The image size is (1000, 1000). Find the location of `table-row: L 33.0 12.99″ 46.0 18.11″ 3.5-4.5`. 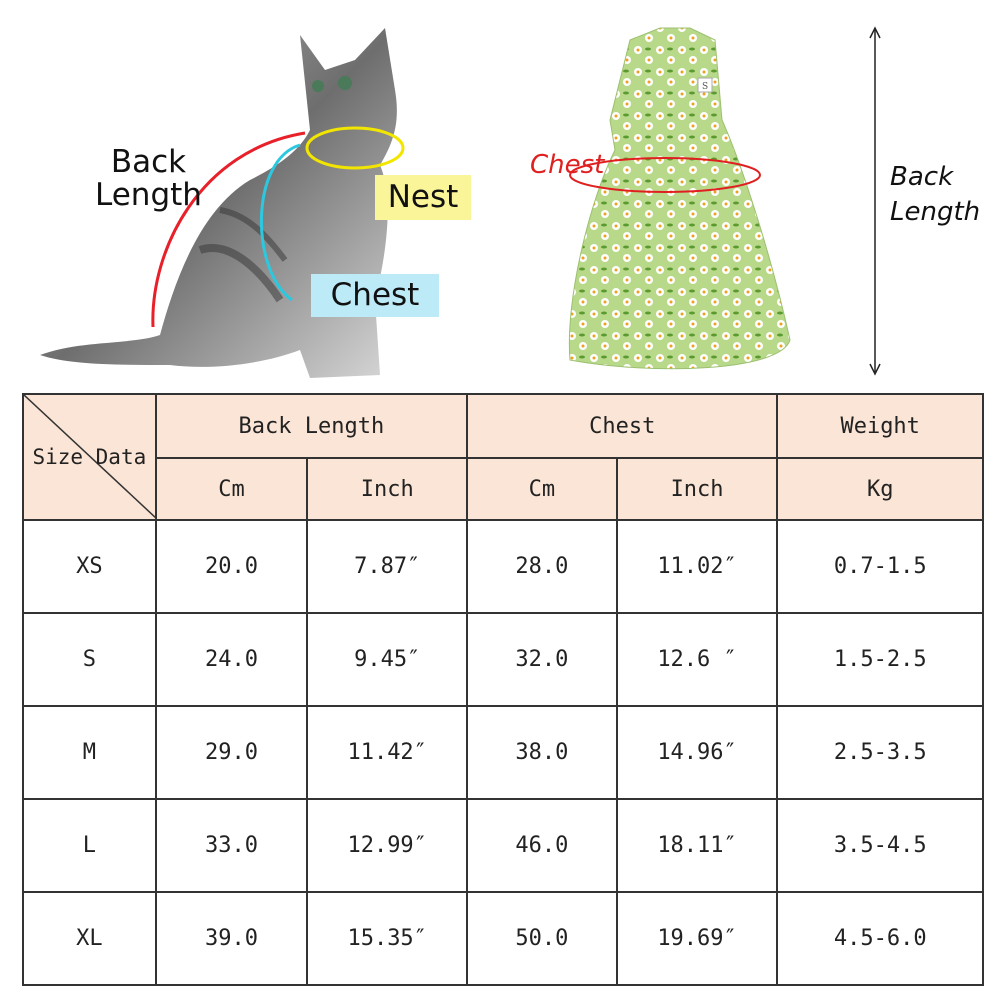

table-row: L 33.0 12.99″ 46.0 18.11″ 3.5-4.5 is located at coordinates (503, 845).